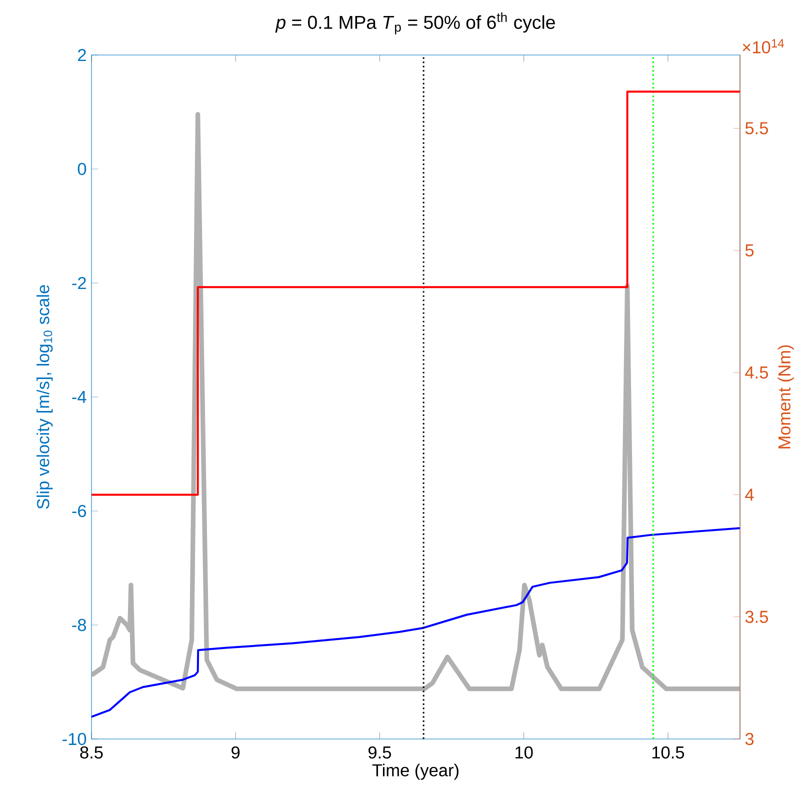 This screenshot has width=810, height=807. What do you see at coordinates (82, 55) in the screenshot?
I see `y-tick-label: 2` at bounding box center [82, 55].